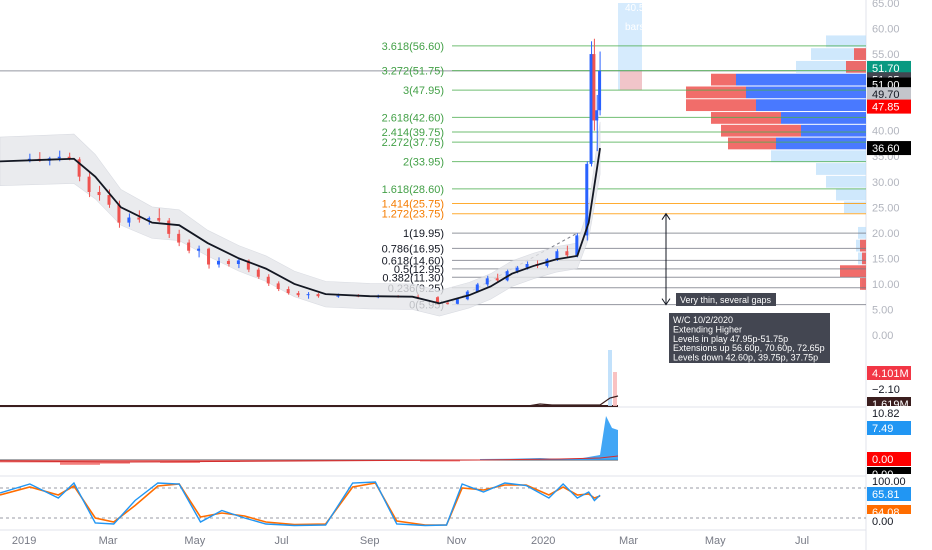 The width and height of the screenshot is (932, 550). I want to click on macd-tag: 0.00, so click(882, 460).